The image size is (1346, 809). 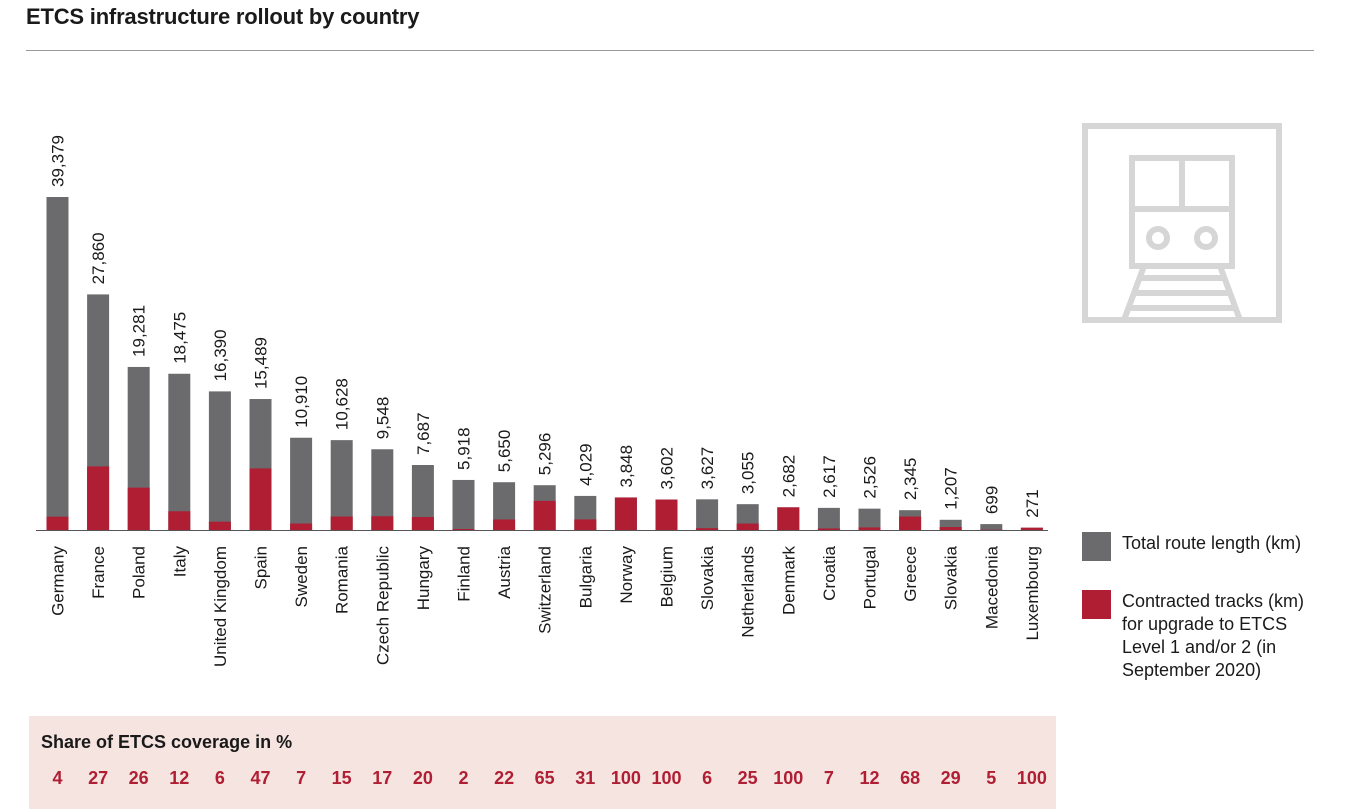 What do you see at coordinates (748, 473) in the screenshot?
I see `bar-value-label: 3,055` at bounding box center [748, 473].